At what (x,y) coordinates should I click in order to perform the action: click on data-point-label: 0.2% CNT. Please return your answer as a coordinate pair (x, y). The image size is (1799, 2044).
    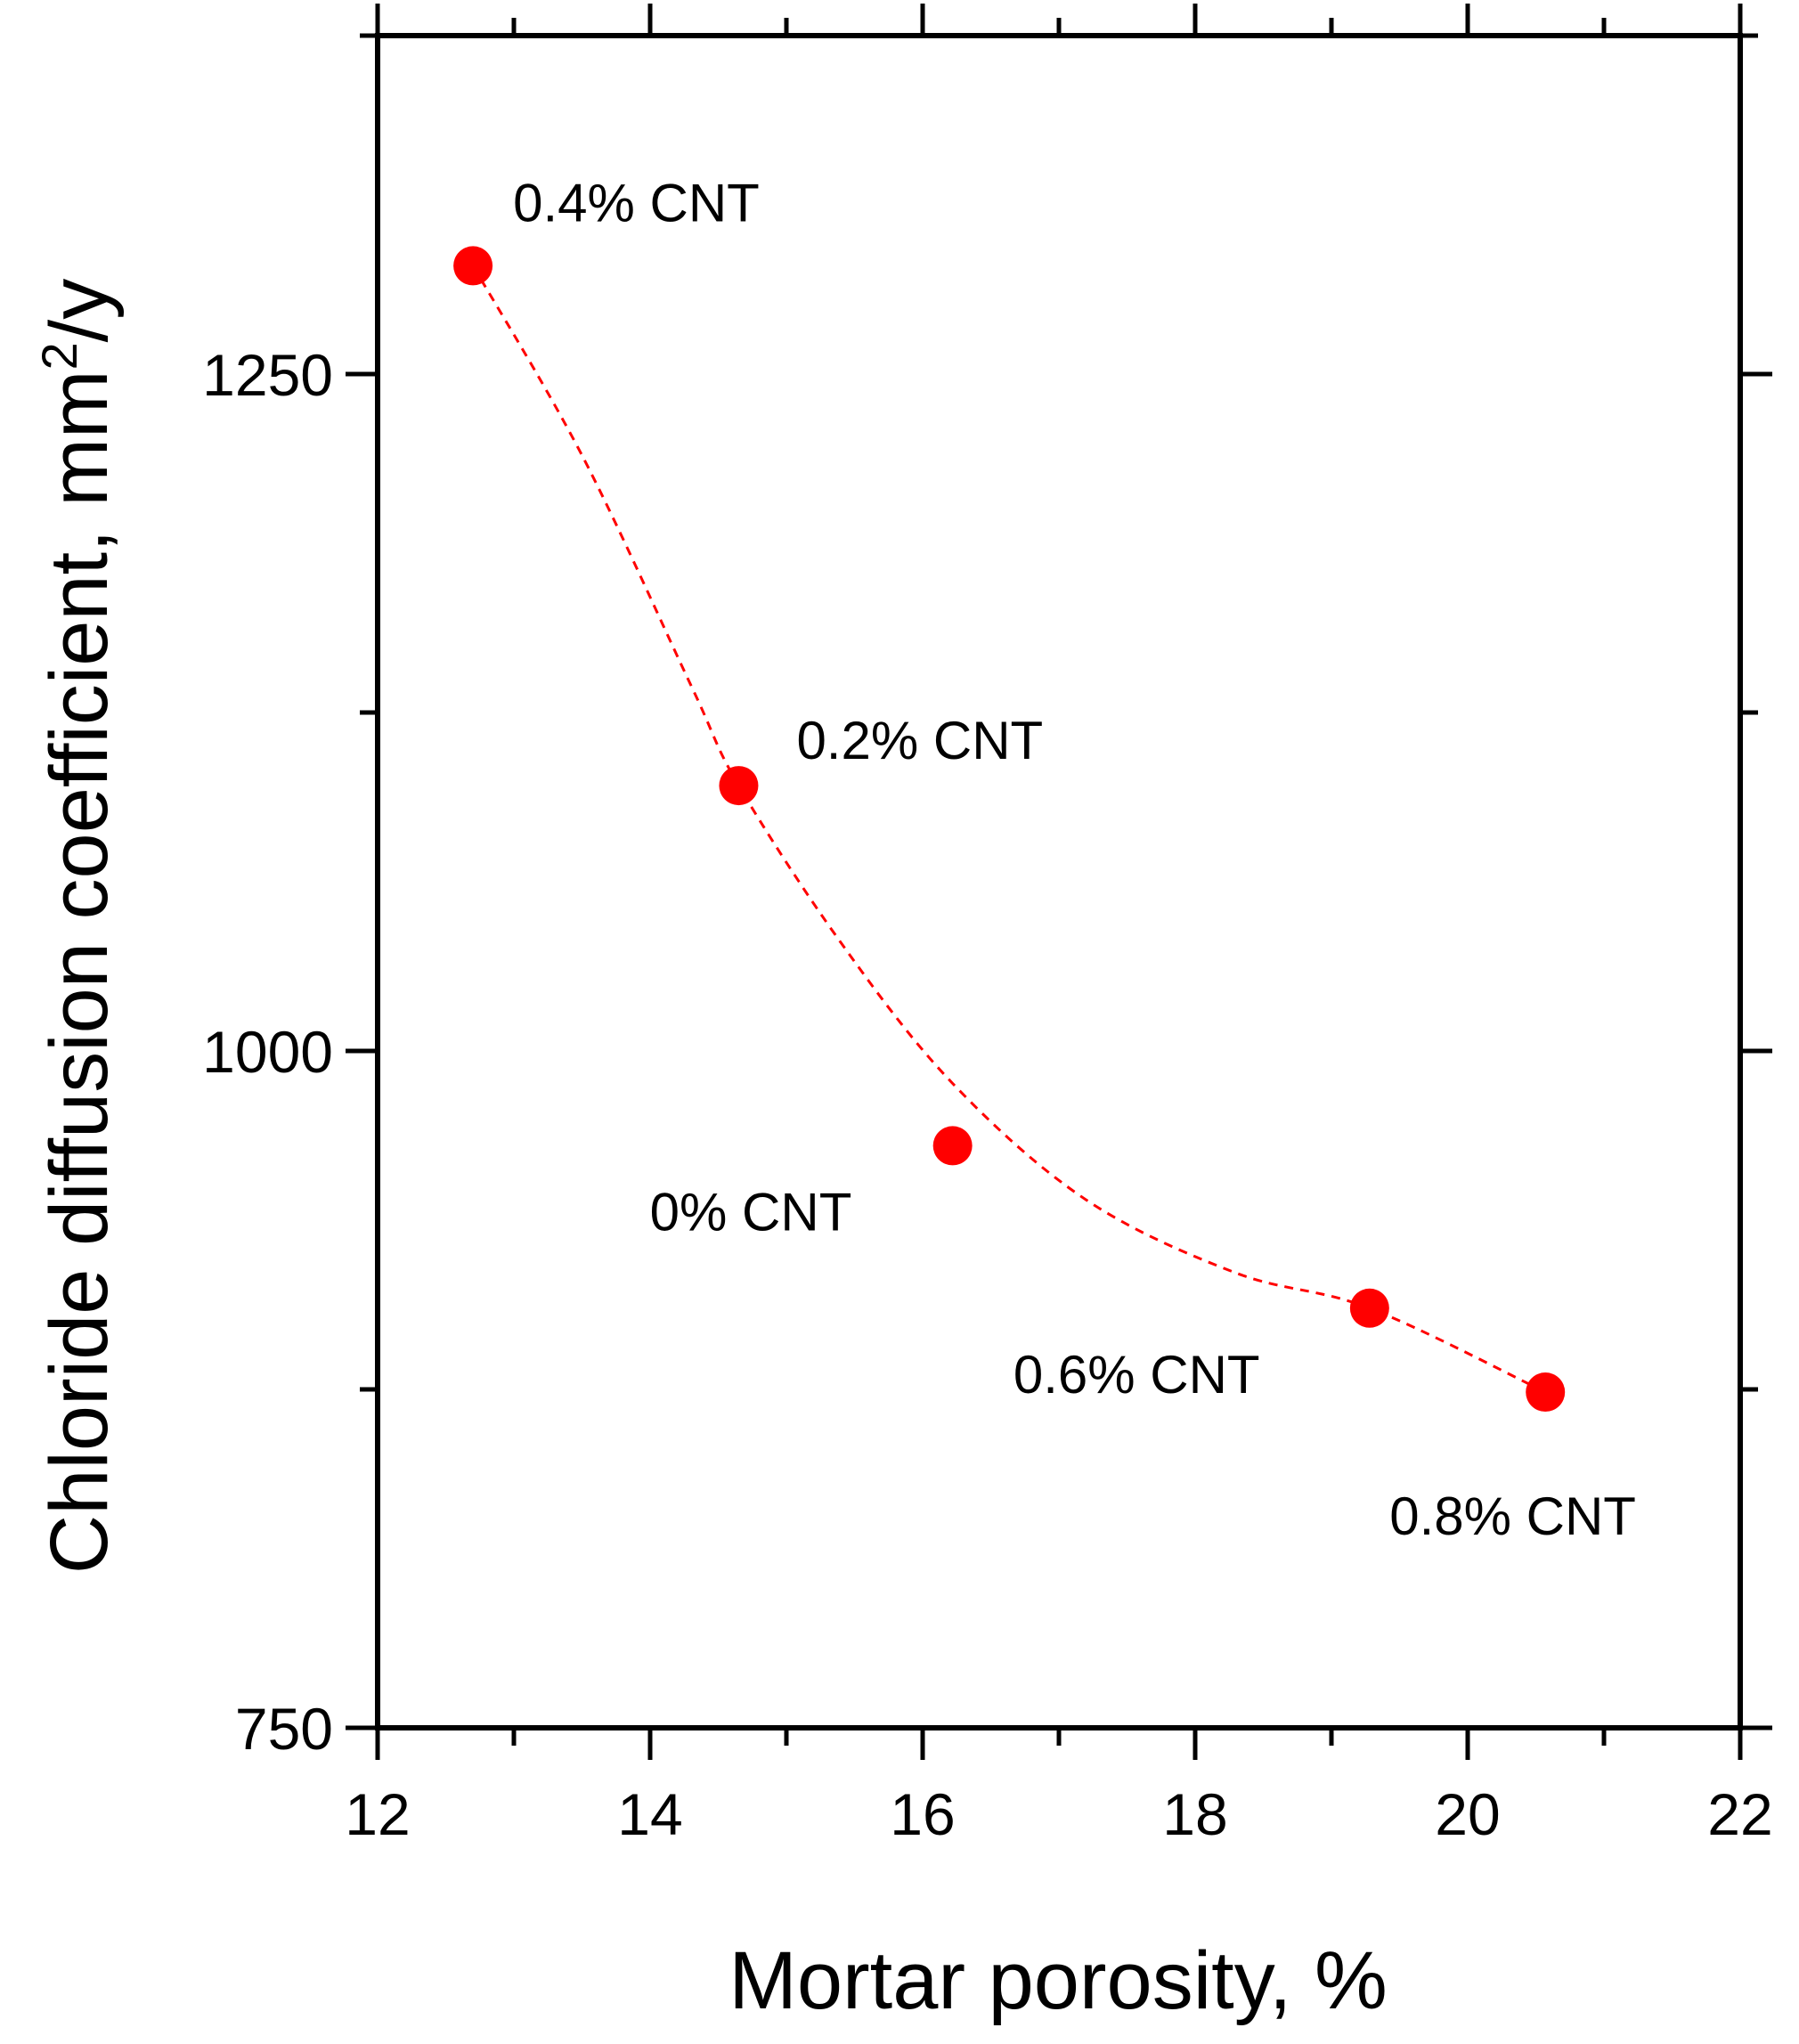
    Looking at the image, I should click on (920, 741).